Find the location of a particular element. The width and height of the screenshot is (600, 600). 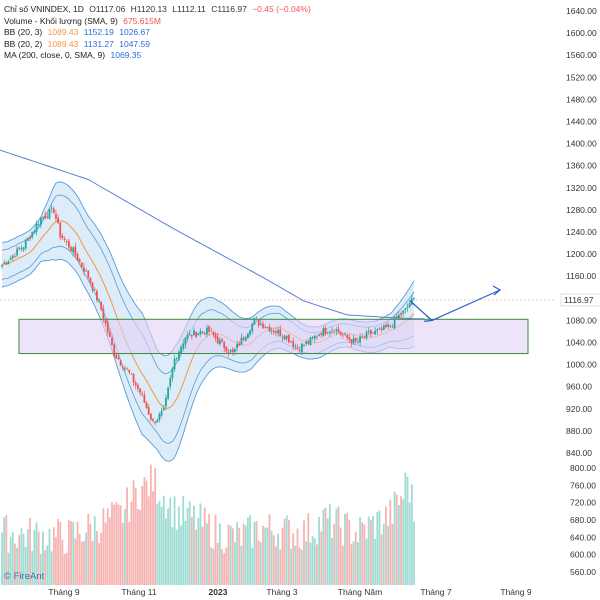

legend-ma-name: MA (200, close, 0, SMA, 9) is located at coordinates (55, 55).